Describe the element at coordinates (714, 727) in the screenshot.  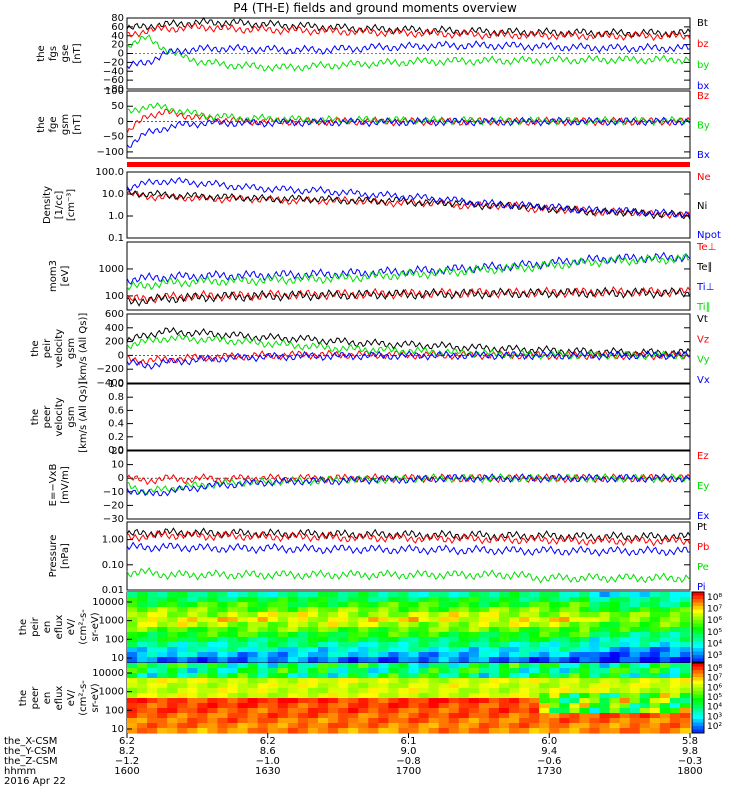
I see `colorbar-tick-label: 10²` at that location.